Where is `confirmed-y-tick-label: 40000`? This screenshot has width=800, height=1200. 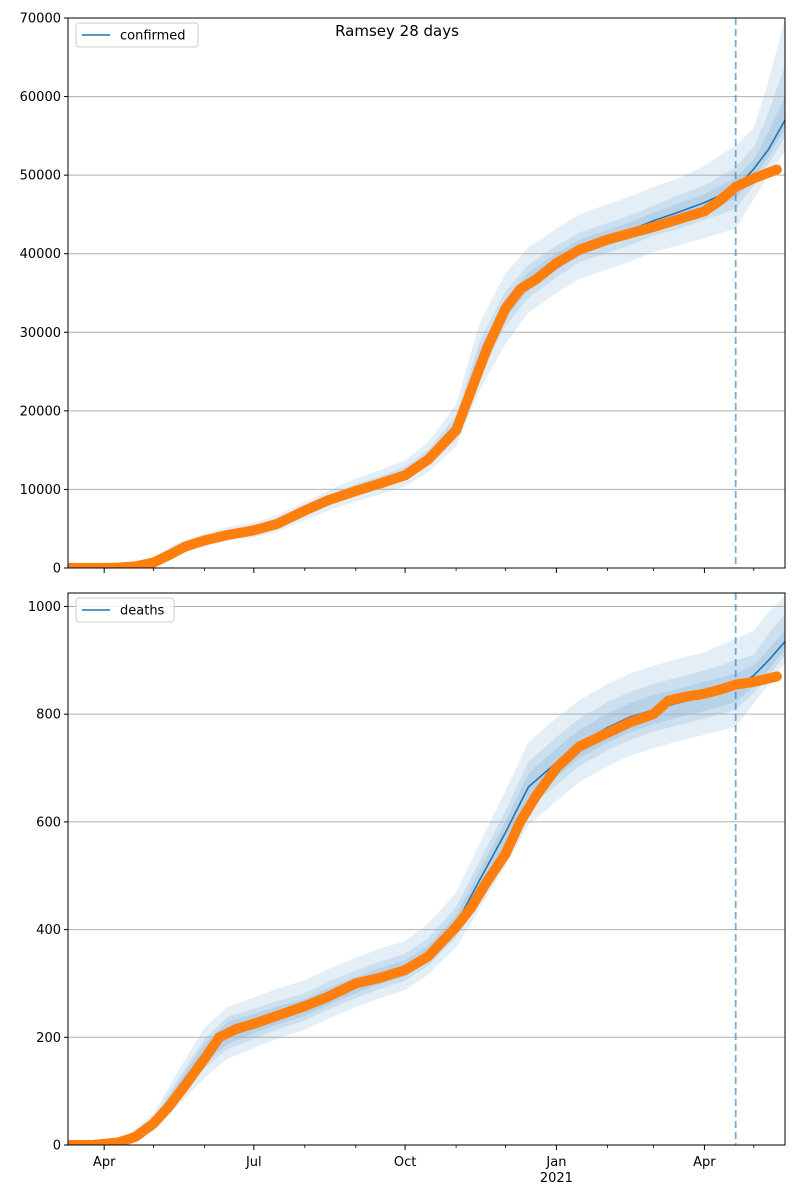 confirmed-y-tick-label: 40000 is located at coordinates (40, 254).